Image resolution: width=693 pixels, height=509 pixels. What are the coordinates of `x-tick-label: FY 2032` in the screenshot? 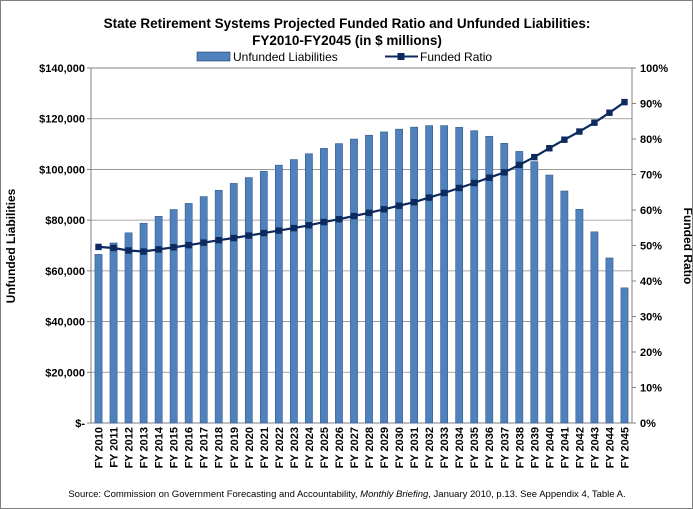 It's located at (430, 447).